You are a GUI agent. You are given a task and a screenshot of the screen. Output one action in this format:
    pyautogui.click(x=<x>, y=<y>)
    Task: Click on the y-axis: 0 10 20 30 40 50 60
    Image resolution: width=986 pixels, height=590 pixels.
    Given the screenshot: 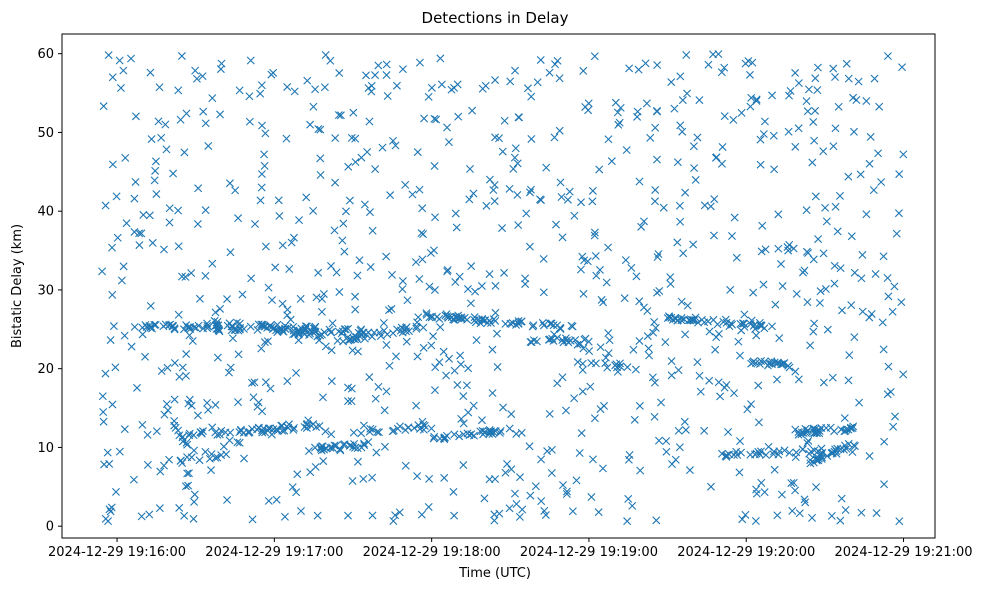 What is the action you would take?
    pyautogui.click(x=49, y=291)
    